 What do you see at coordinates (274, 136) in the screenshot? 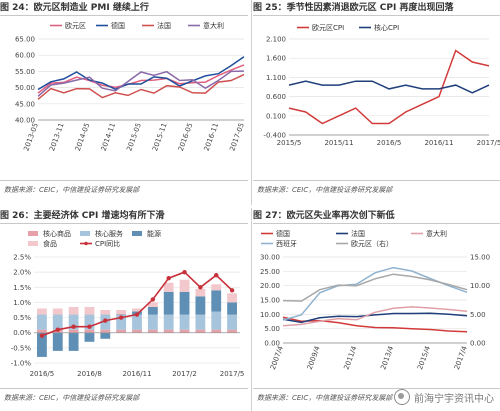
I see `y-tick-label: -0.400` at bounding box center [274, 136].